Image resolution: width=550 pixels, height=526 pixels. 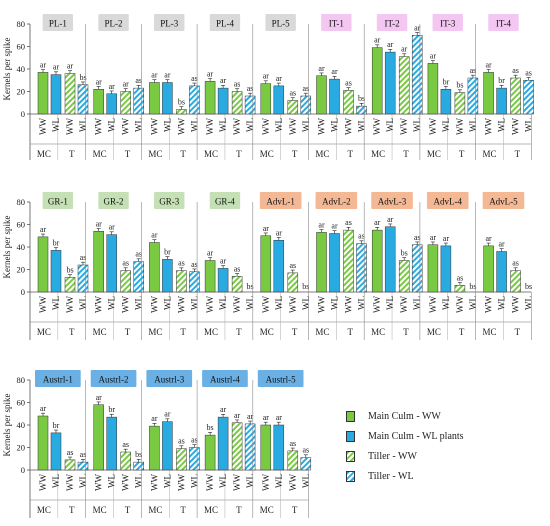 What do you see at coordinates (281, 380) in the screenshot?
I see `panel-title: Austrl-5` at bounding box center [281, 380].